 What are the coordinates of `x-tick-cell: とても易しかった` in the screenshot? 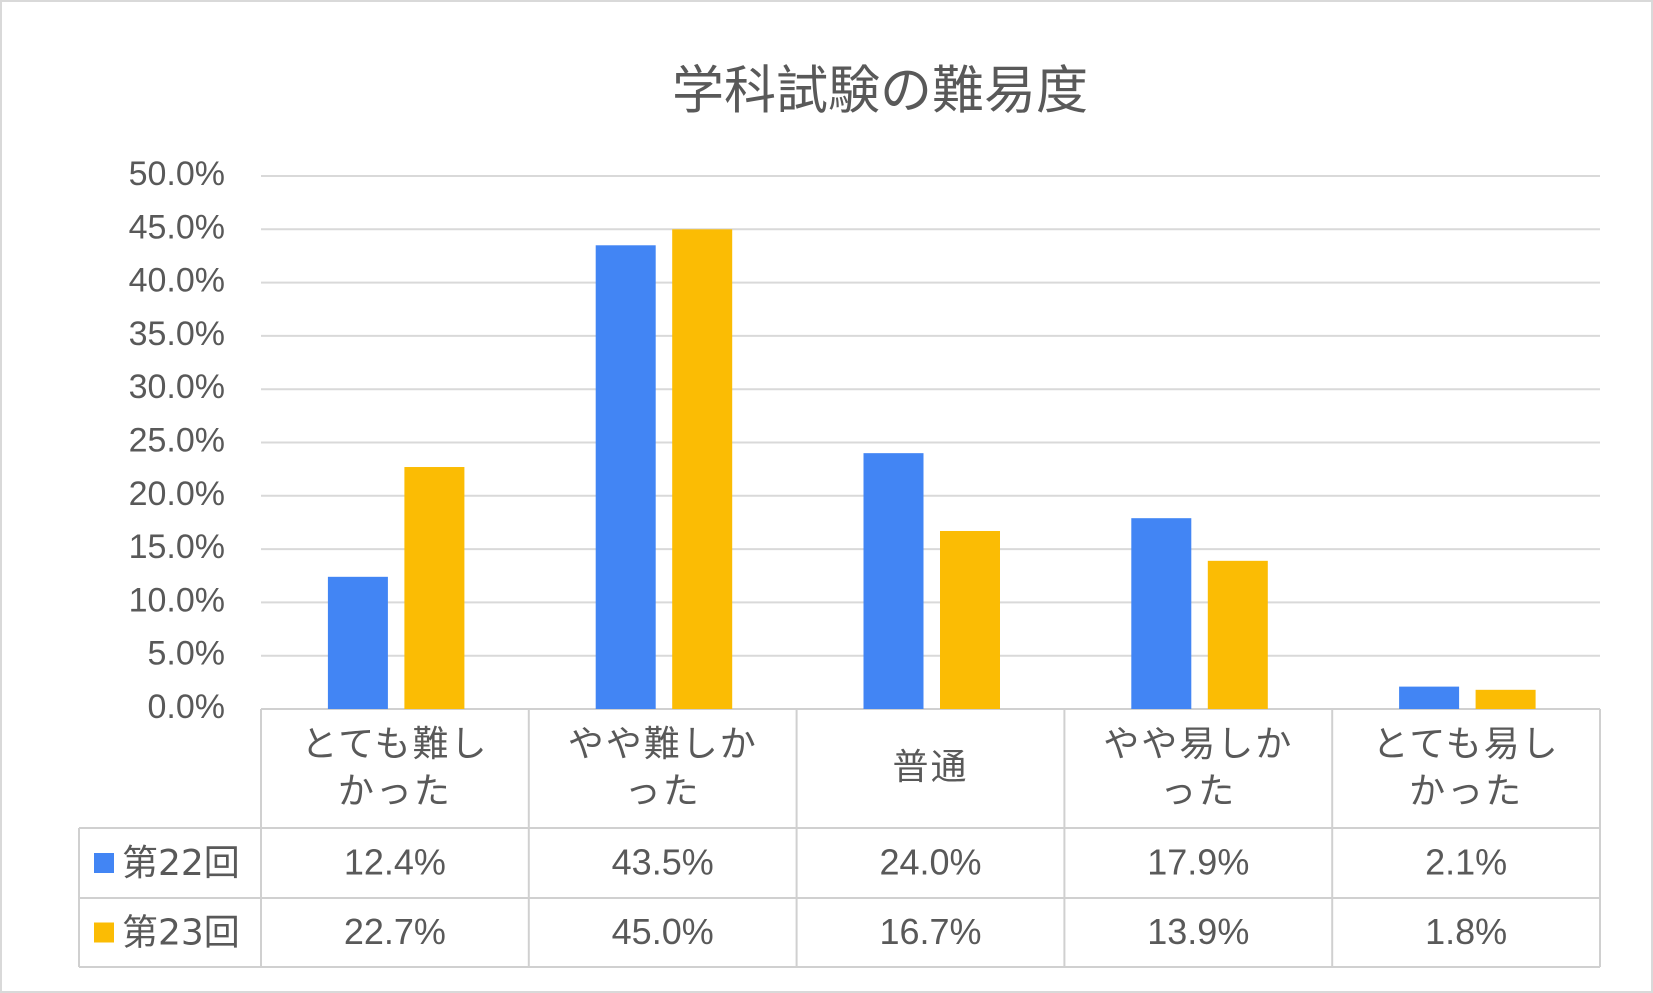 It's located at (1466, 768).